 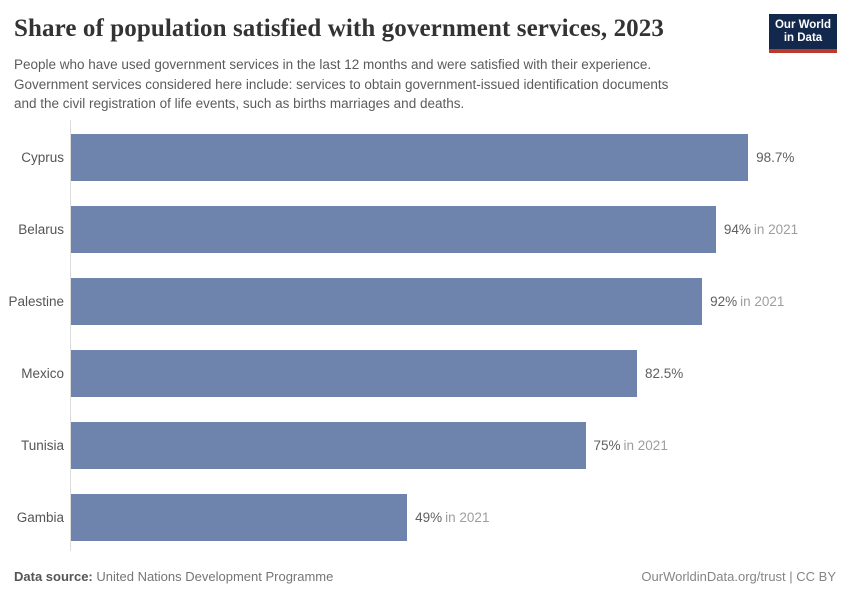 What do you see at coordinates (775, 157) in the screenshot?
I see `value-label: 98.7%` at bounding box center [775, 157].